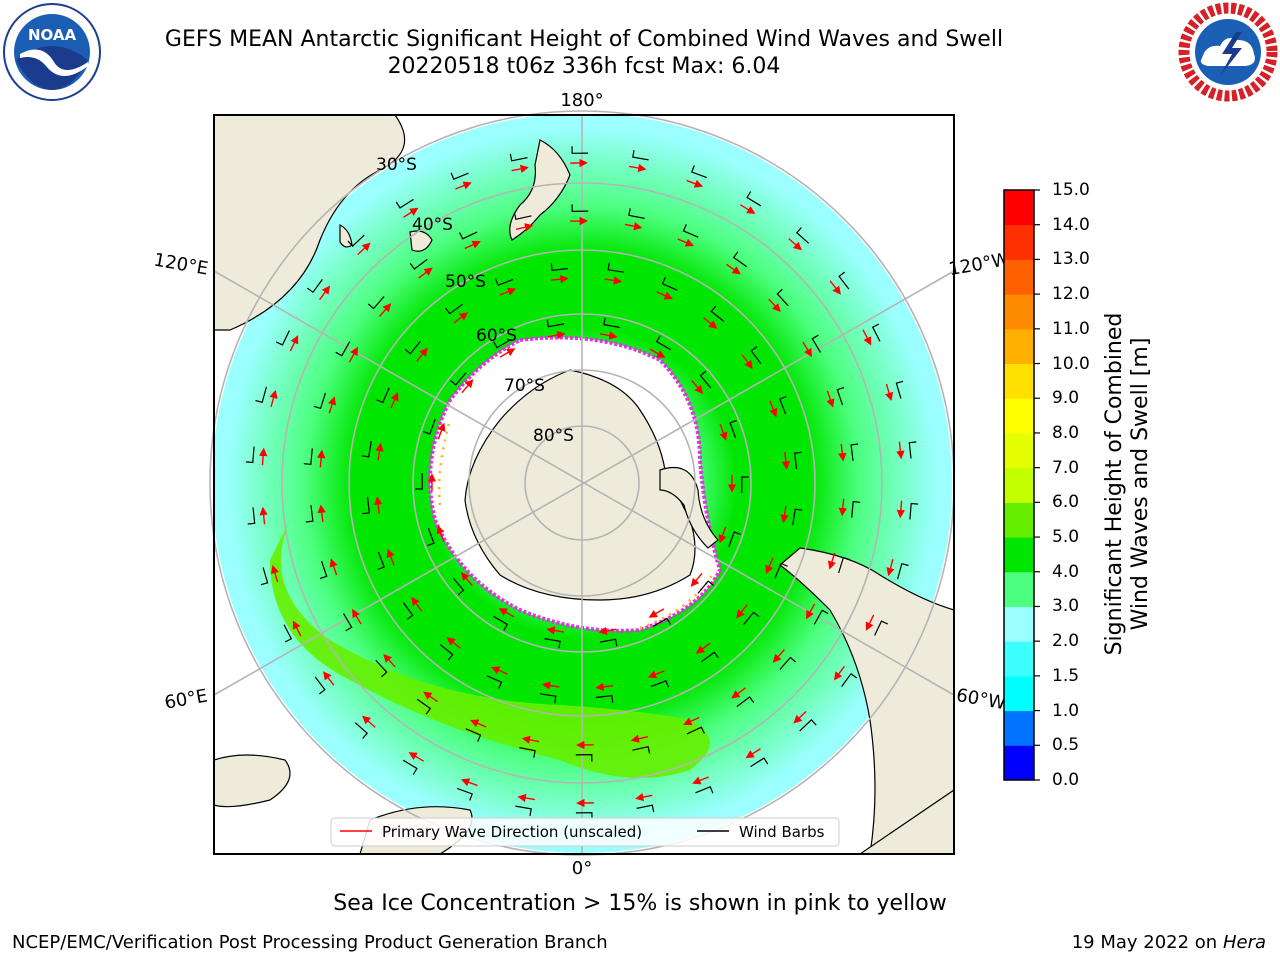 The height and width of the screenshot is (960, 1280). What do you see at coordinates (1071, 224) in the screenshot?
I see `colorbar-tick-label: 14.0` at bounding box center [1071, 224].